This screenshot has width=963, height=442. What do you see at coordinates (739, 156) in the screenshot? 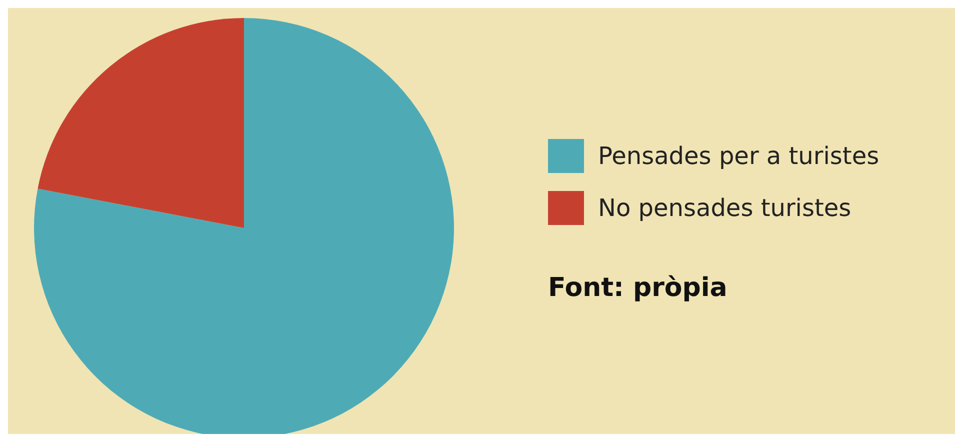
I see `legend-label: Pensades per a turistes` at bounding box center [739, 156].